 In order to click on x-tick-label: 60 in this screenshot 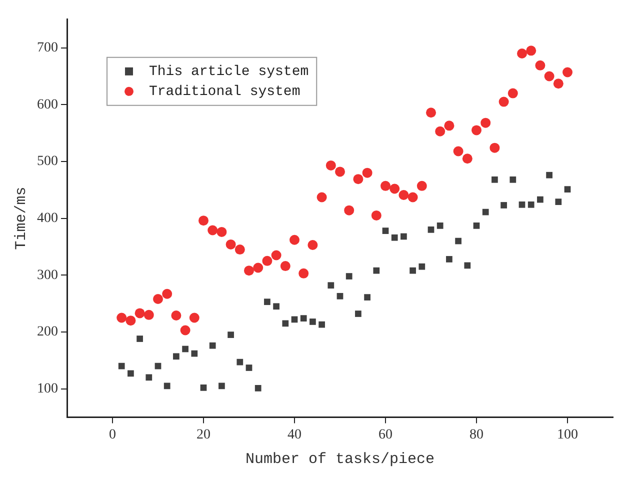, I will do `click(385, 434)`.